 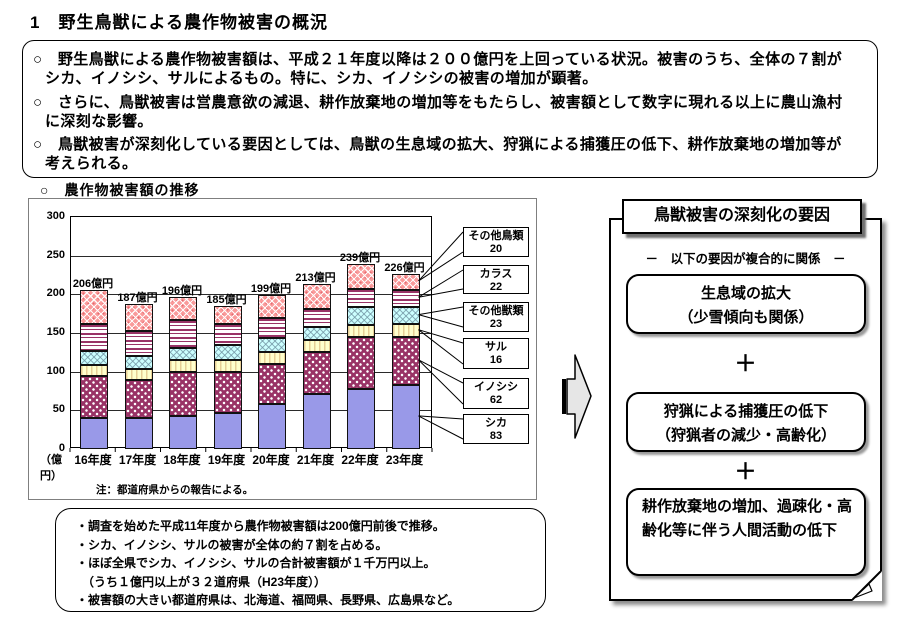 I want to click on bar-total-label-20年度: 199億円, so click(x=271, y=289).